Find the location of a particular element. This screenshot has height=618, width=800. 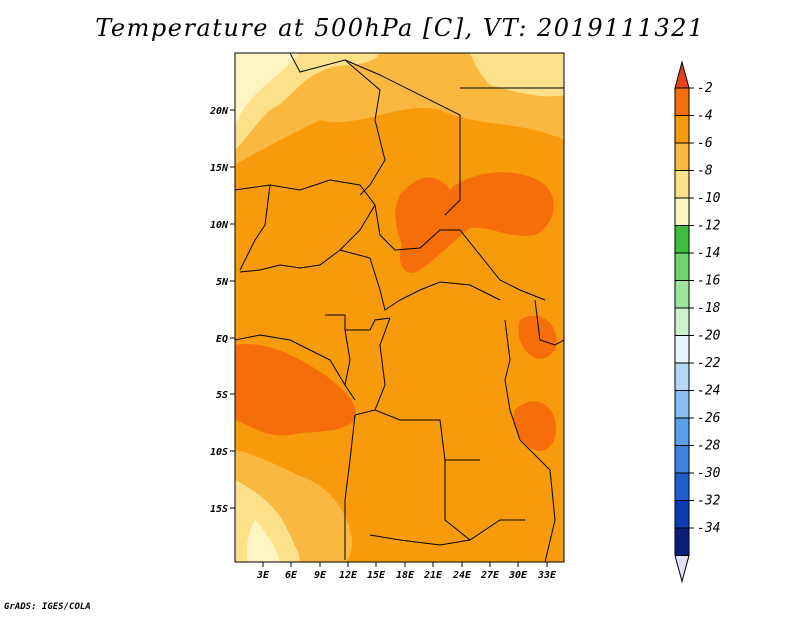

colorbar-label: -4 is located at coordinates (705, 116).